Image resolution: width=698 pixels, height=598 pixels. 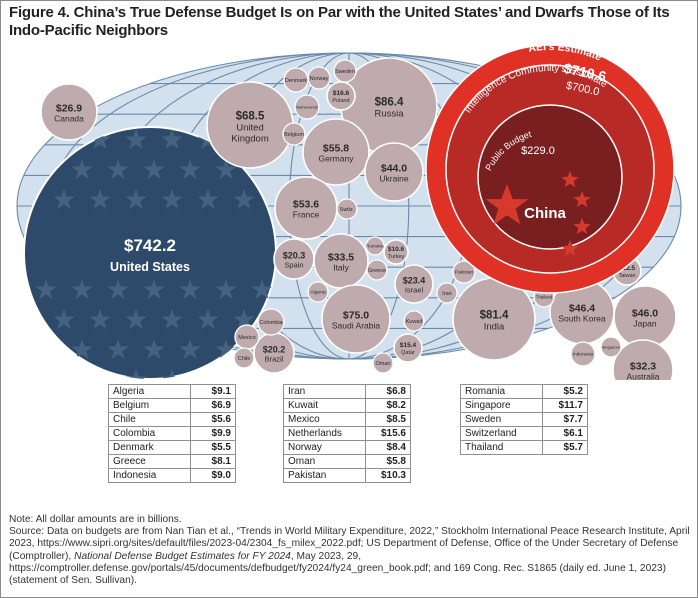 What do you see at coordinates (643, 367) in the screenshot?
I see `bubble-value-label: $32.3` at bounding box center [643, 367].